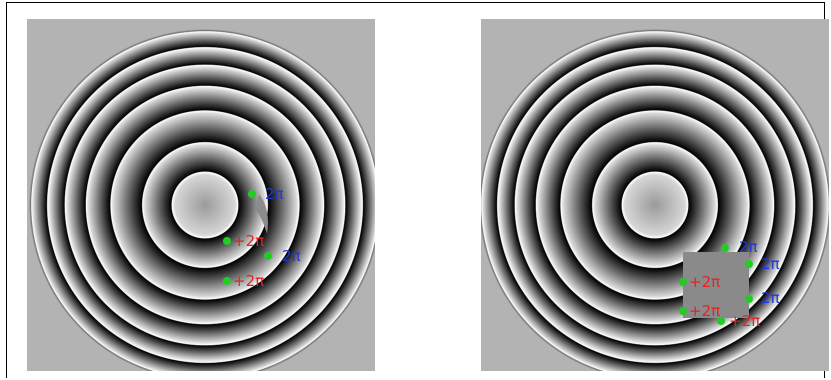 This screenshot has width=831, height=380. I want to click on markers-left: 2π +2π 2π +2π, so click(262, 237).